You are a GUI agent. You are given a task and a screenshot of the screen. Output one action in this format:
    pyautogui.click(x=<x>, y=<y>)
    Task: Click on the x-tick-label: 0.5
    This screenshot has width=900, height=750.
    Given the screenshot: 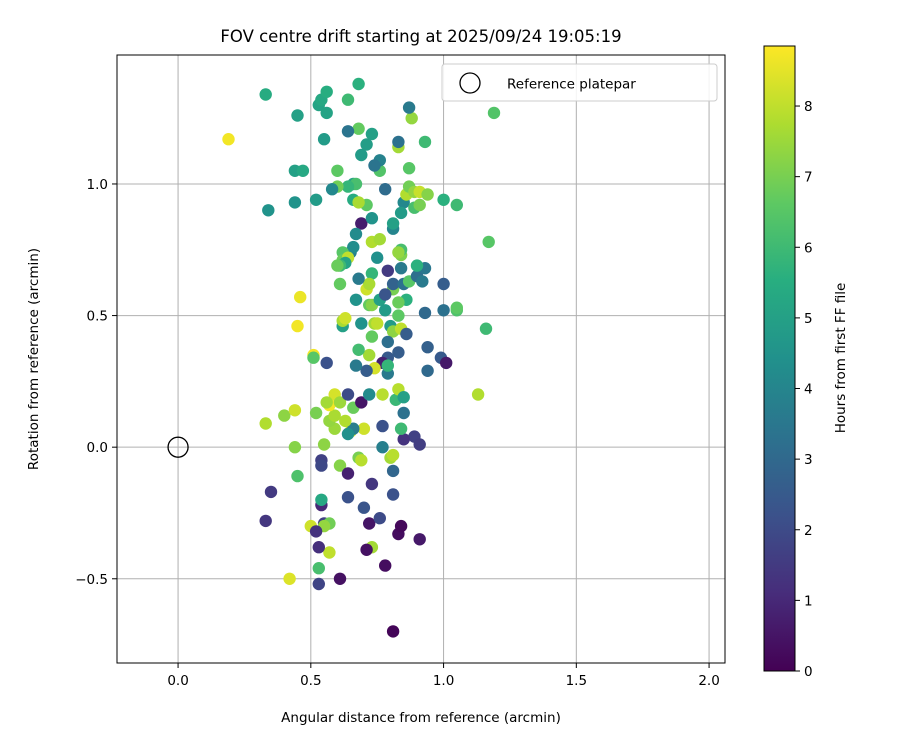 What is the action you would take?
    pyautogui.click(x=310, y=681)
    